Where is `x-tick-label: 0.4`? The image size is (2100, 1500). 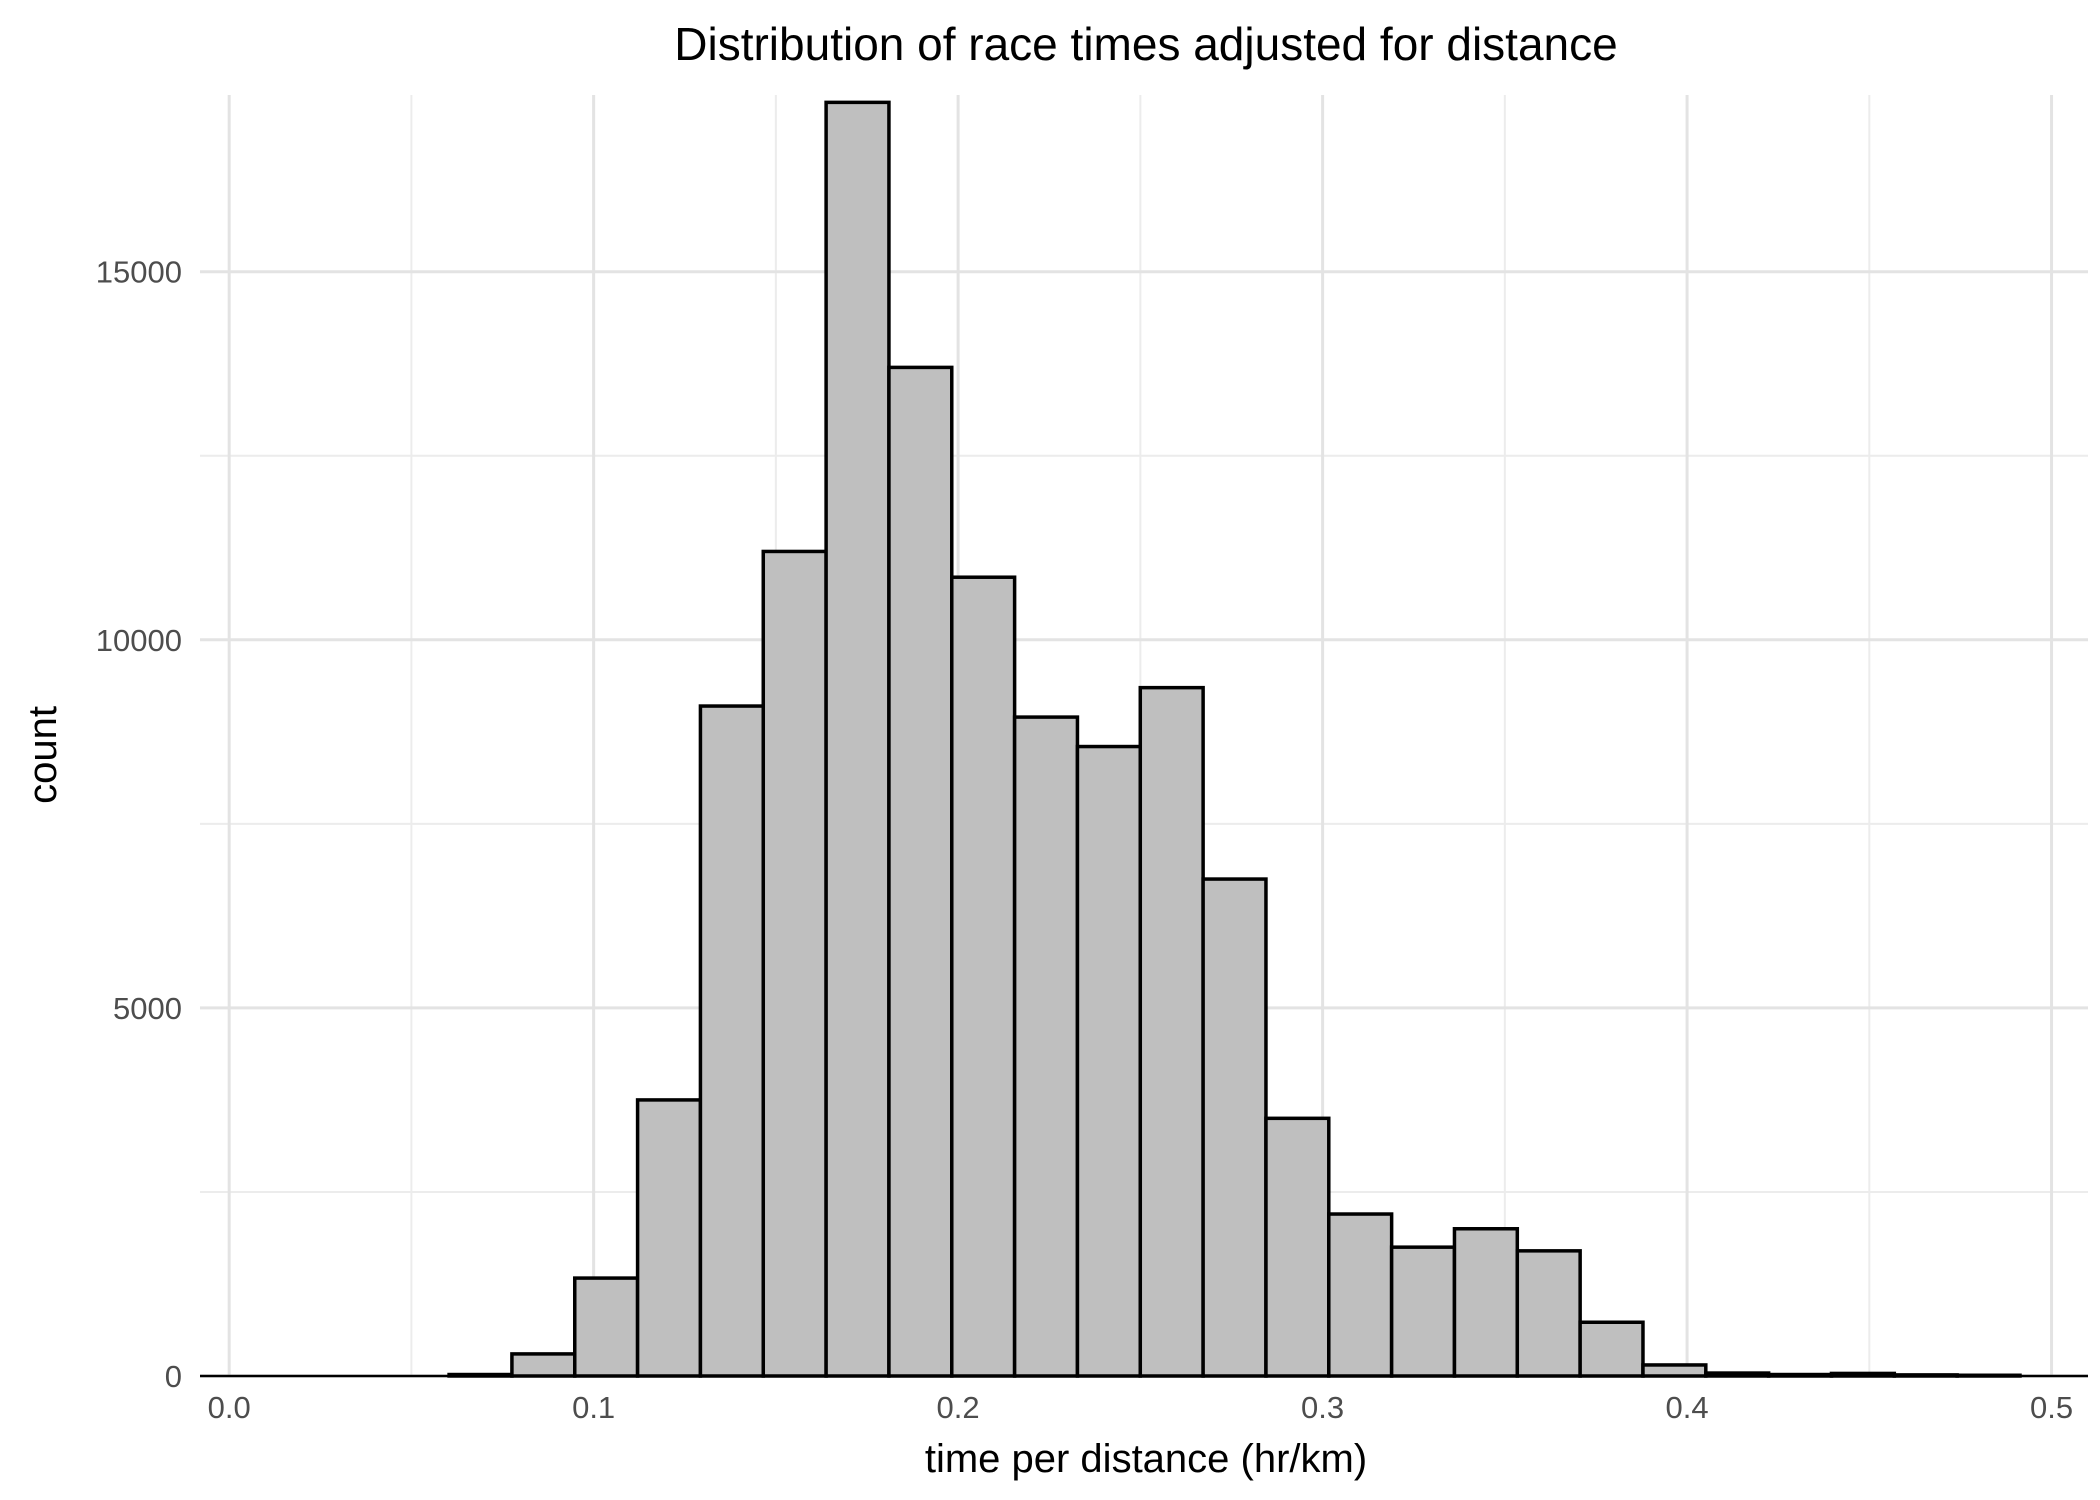
x-tick-label: 0.4 is located at coordinates (1687, 1407).